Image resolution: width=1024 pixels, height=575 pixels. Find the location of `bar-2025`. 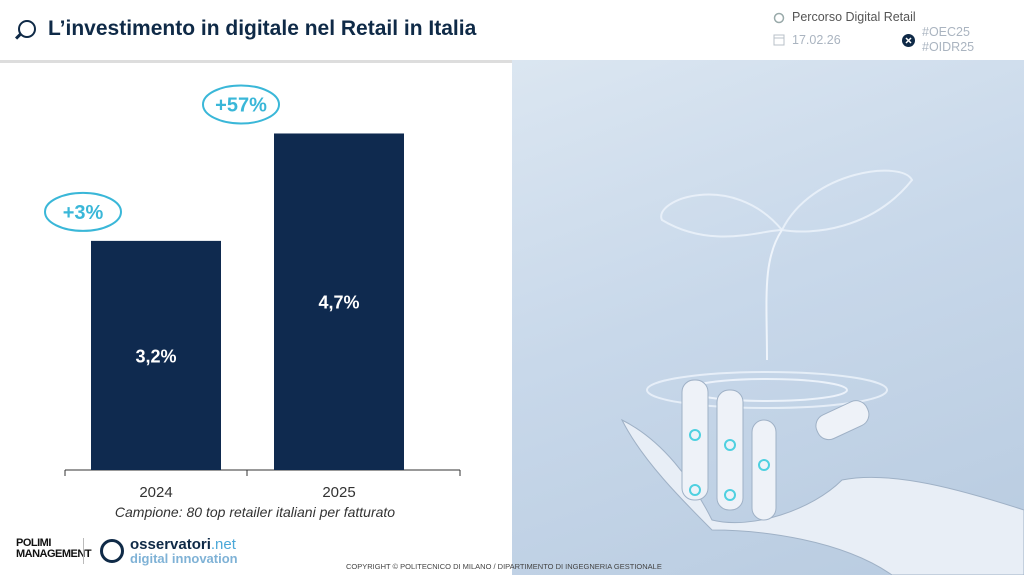

bar-2025 is located at coordinates (339, 301).